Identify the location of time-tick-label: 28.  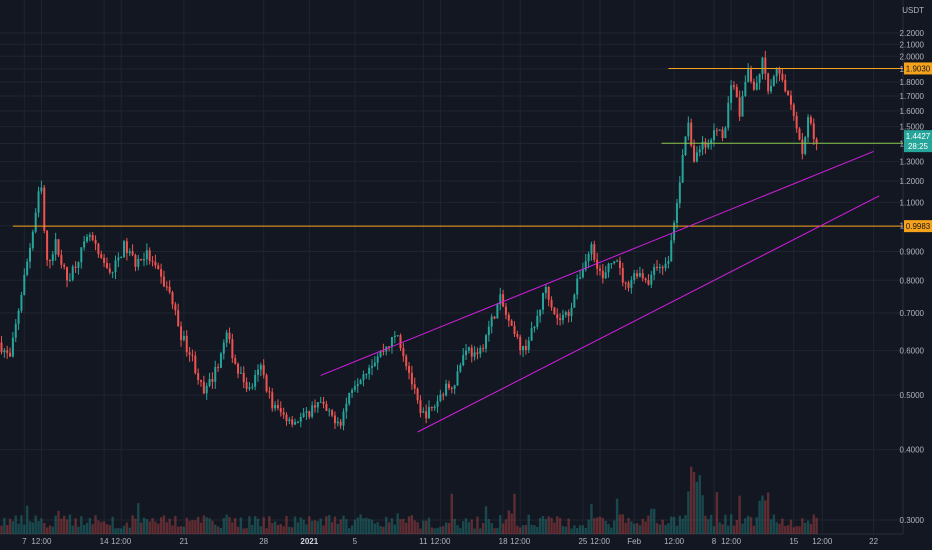
(263, 541).